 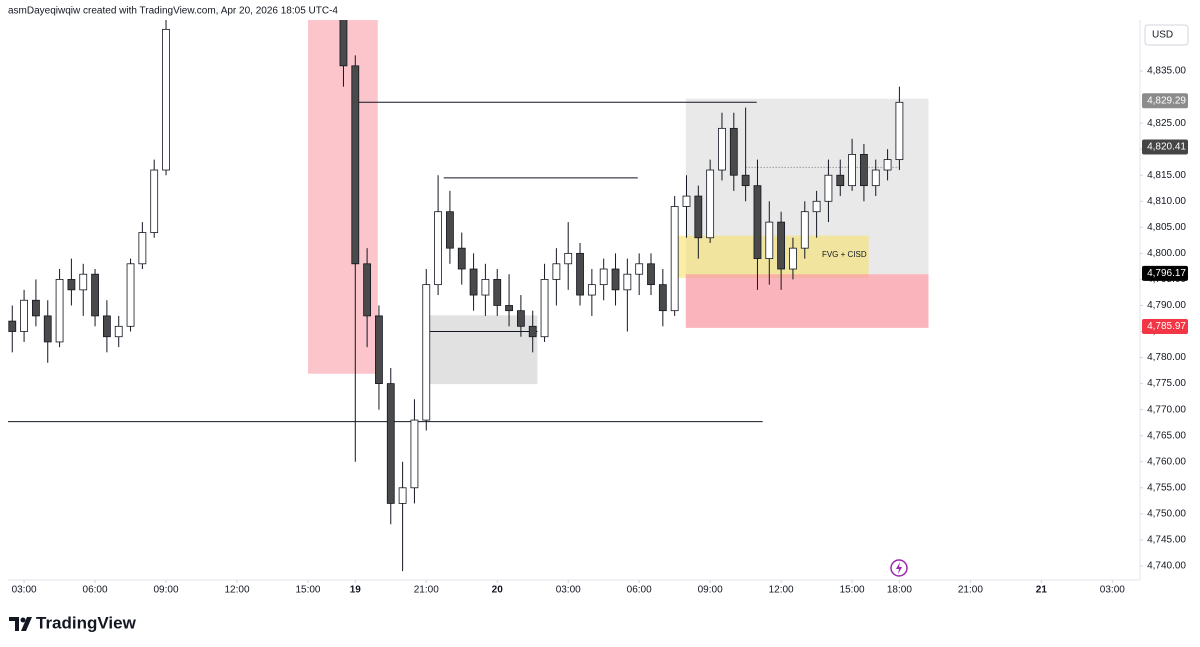 I want to click on y-tick-label: 4,790.00, so click(x=1166, y=305).